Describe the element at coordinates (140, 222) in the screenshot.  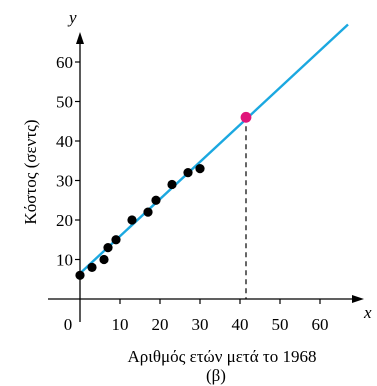
I see `data-points` at that location.